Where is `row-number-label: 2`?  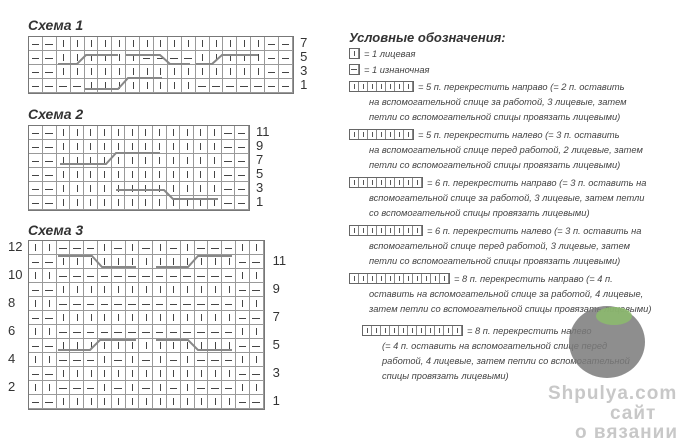 row-number-label: 2 is located at coordinates (12, 386).